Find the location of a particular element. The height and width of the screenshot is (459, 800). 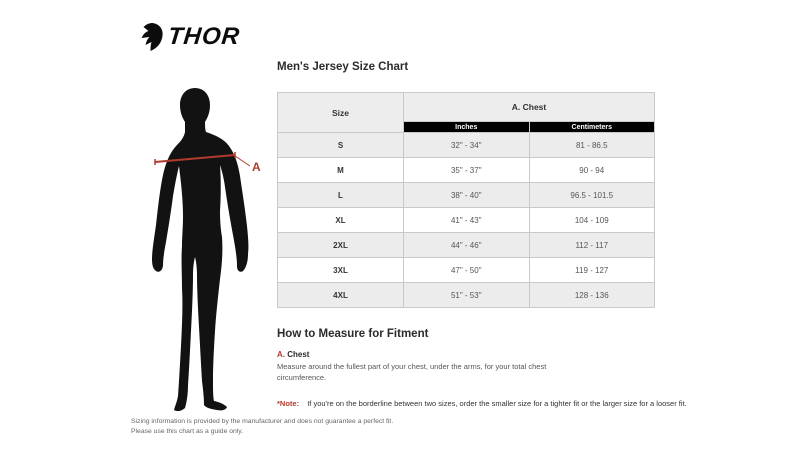

measure-item-heading: A. Chest is located at coordinates (427, 354).